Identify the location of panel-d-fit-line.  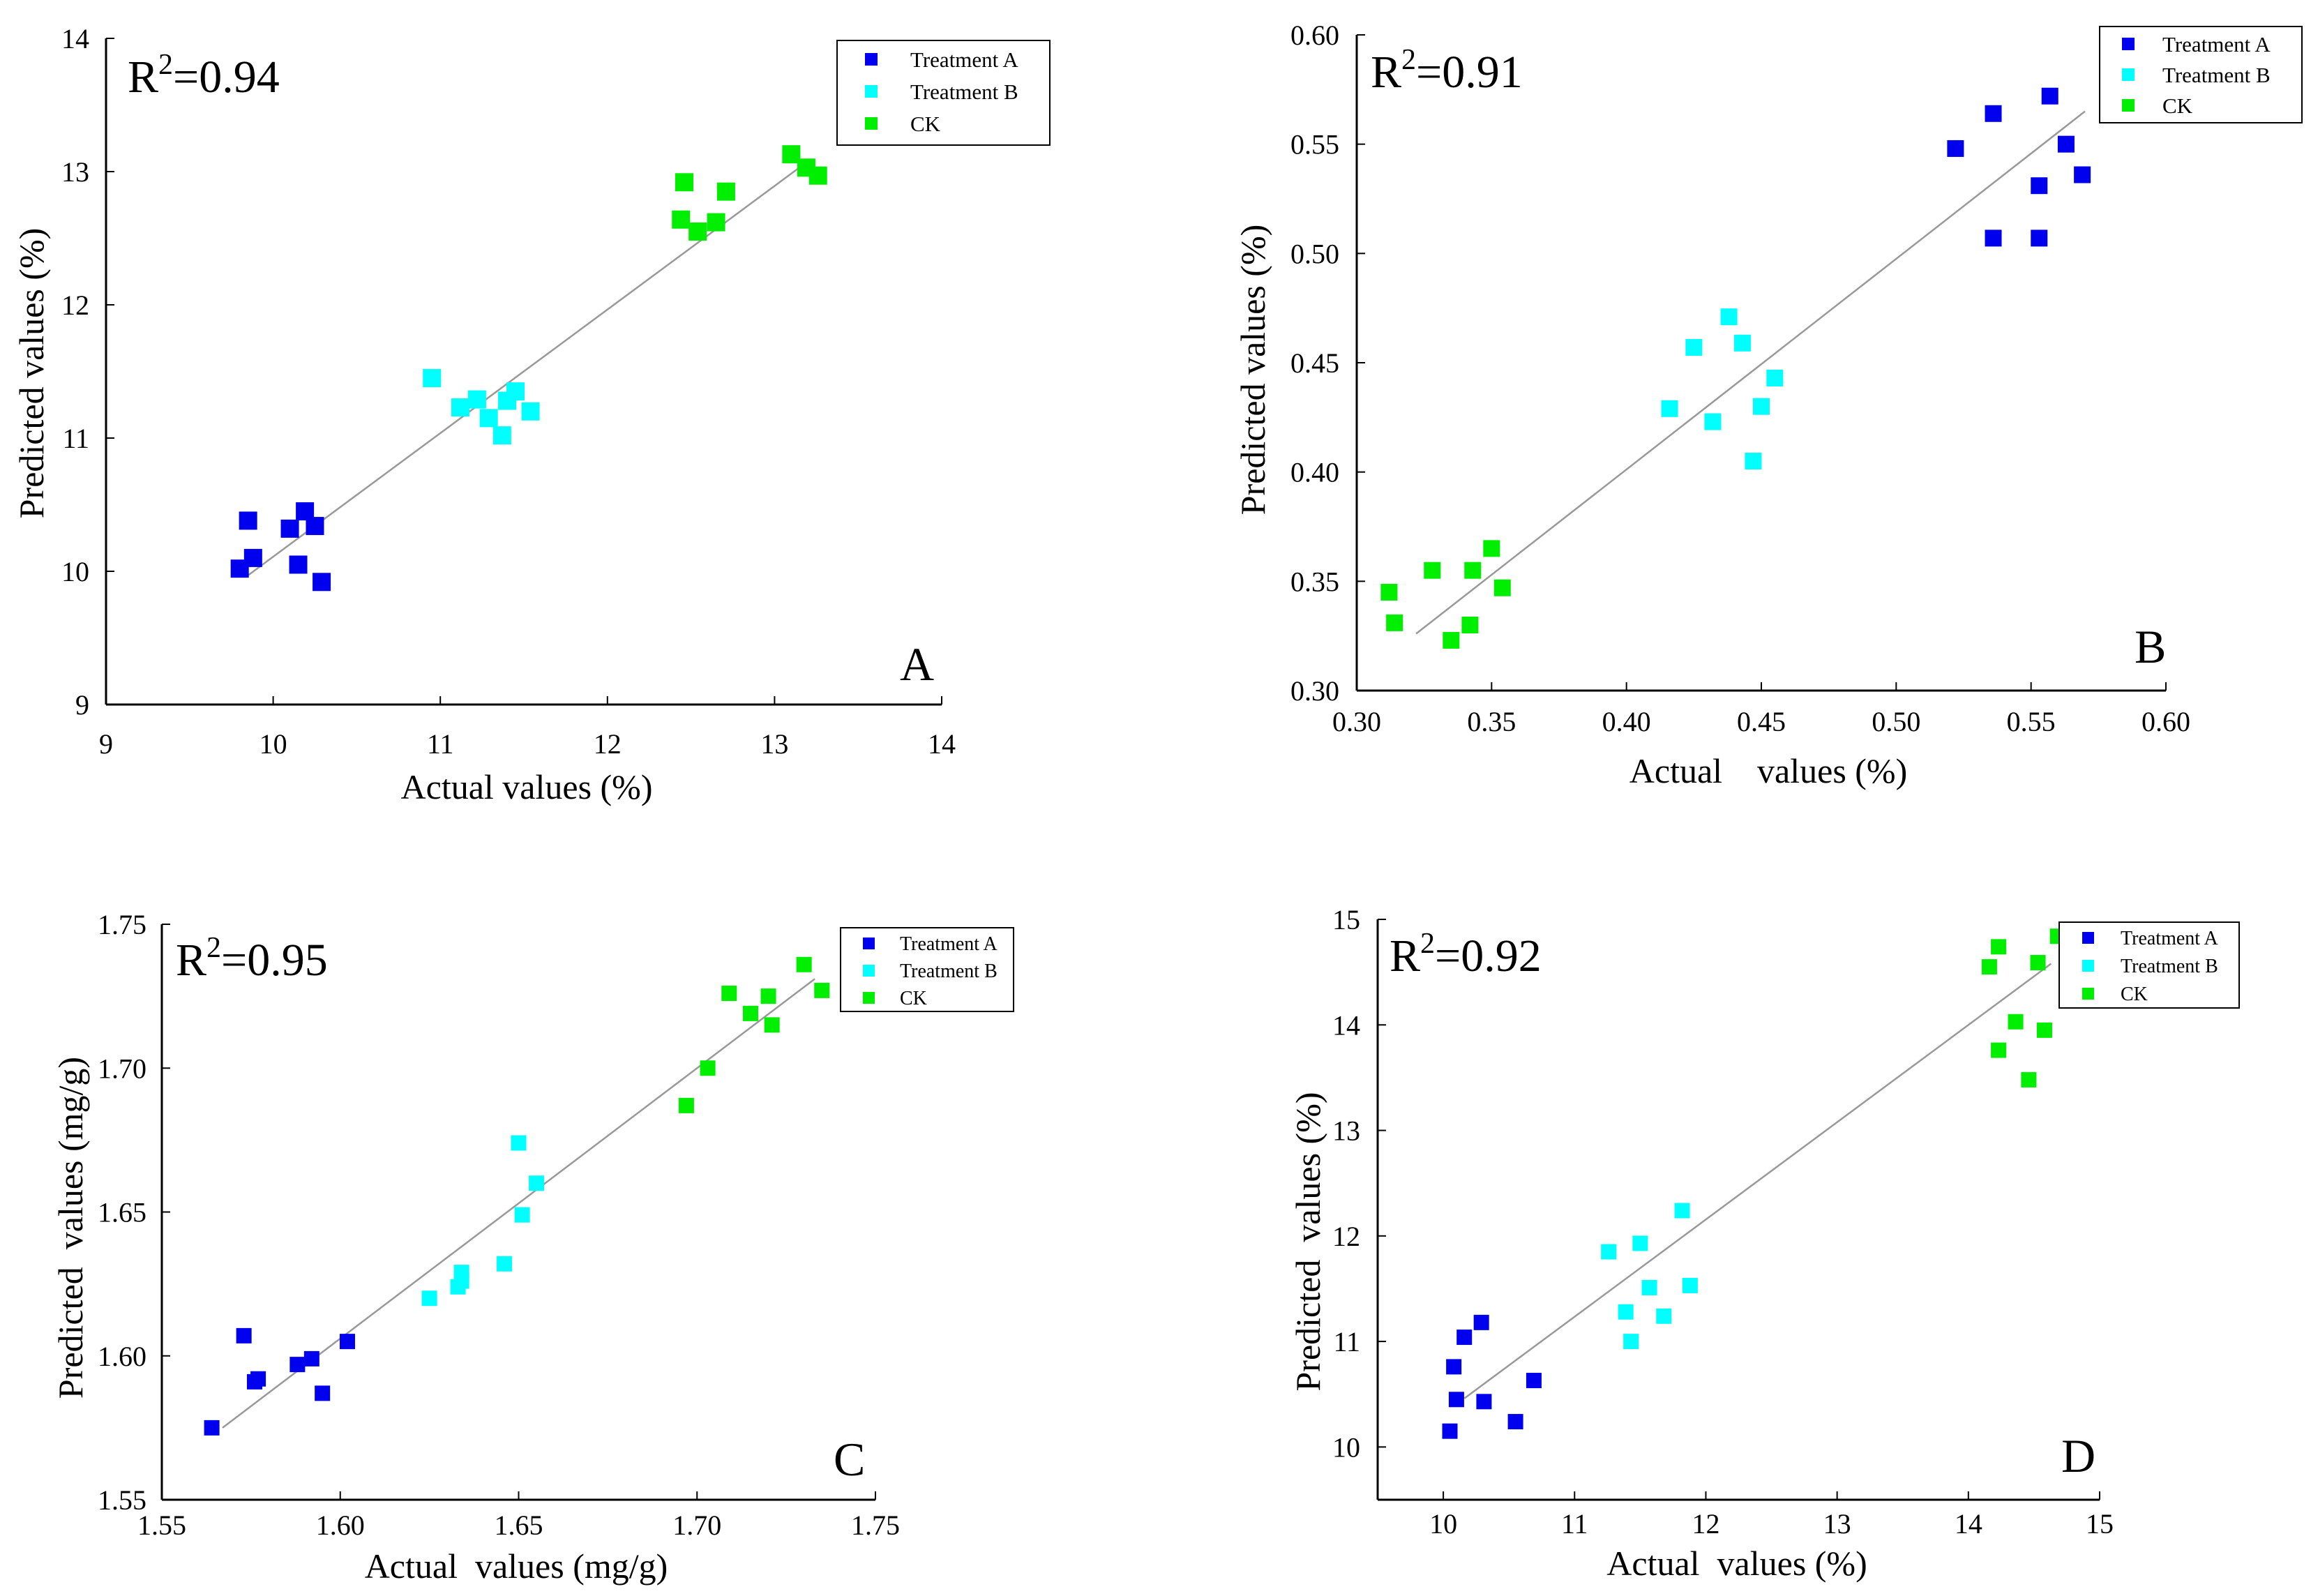
(1757, 1181).